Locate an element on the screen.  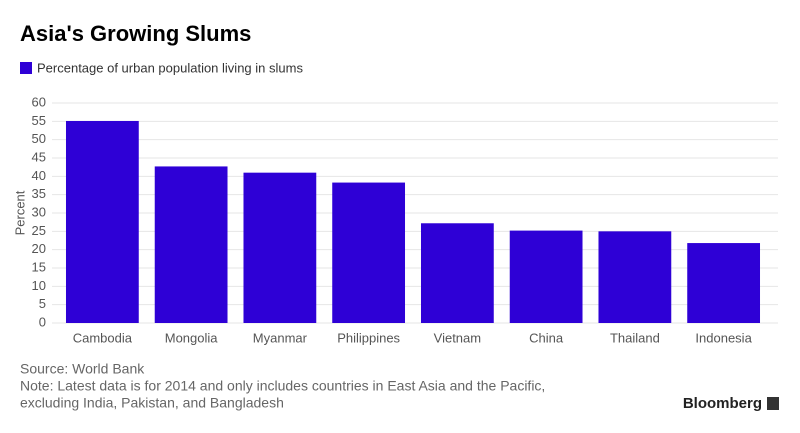
y-tick-label: 40 is located at coordinates (39, 175).